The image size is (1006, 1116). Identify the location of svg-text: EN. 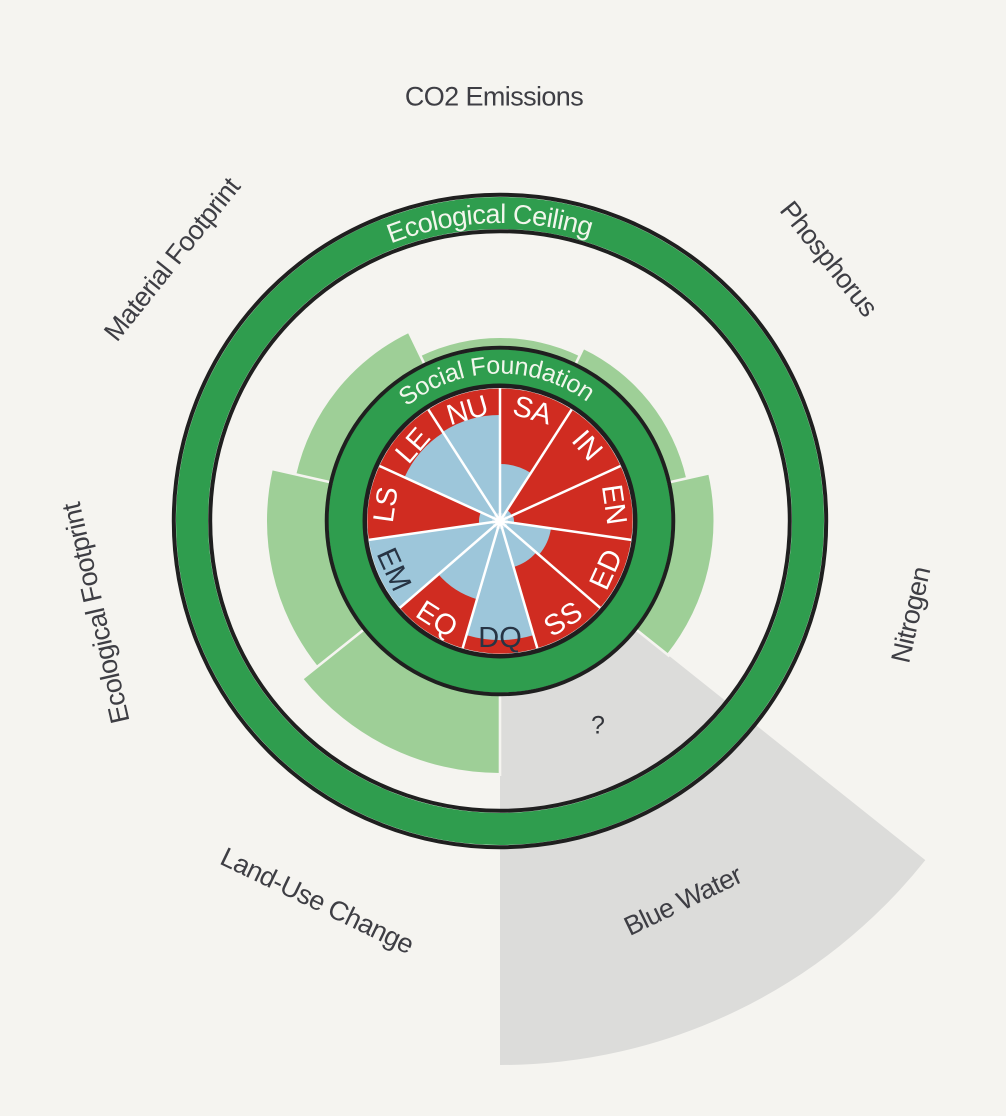
(613, 504).